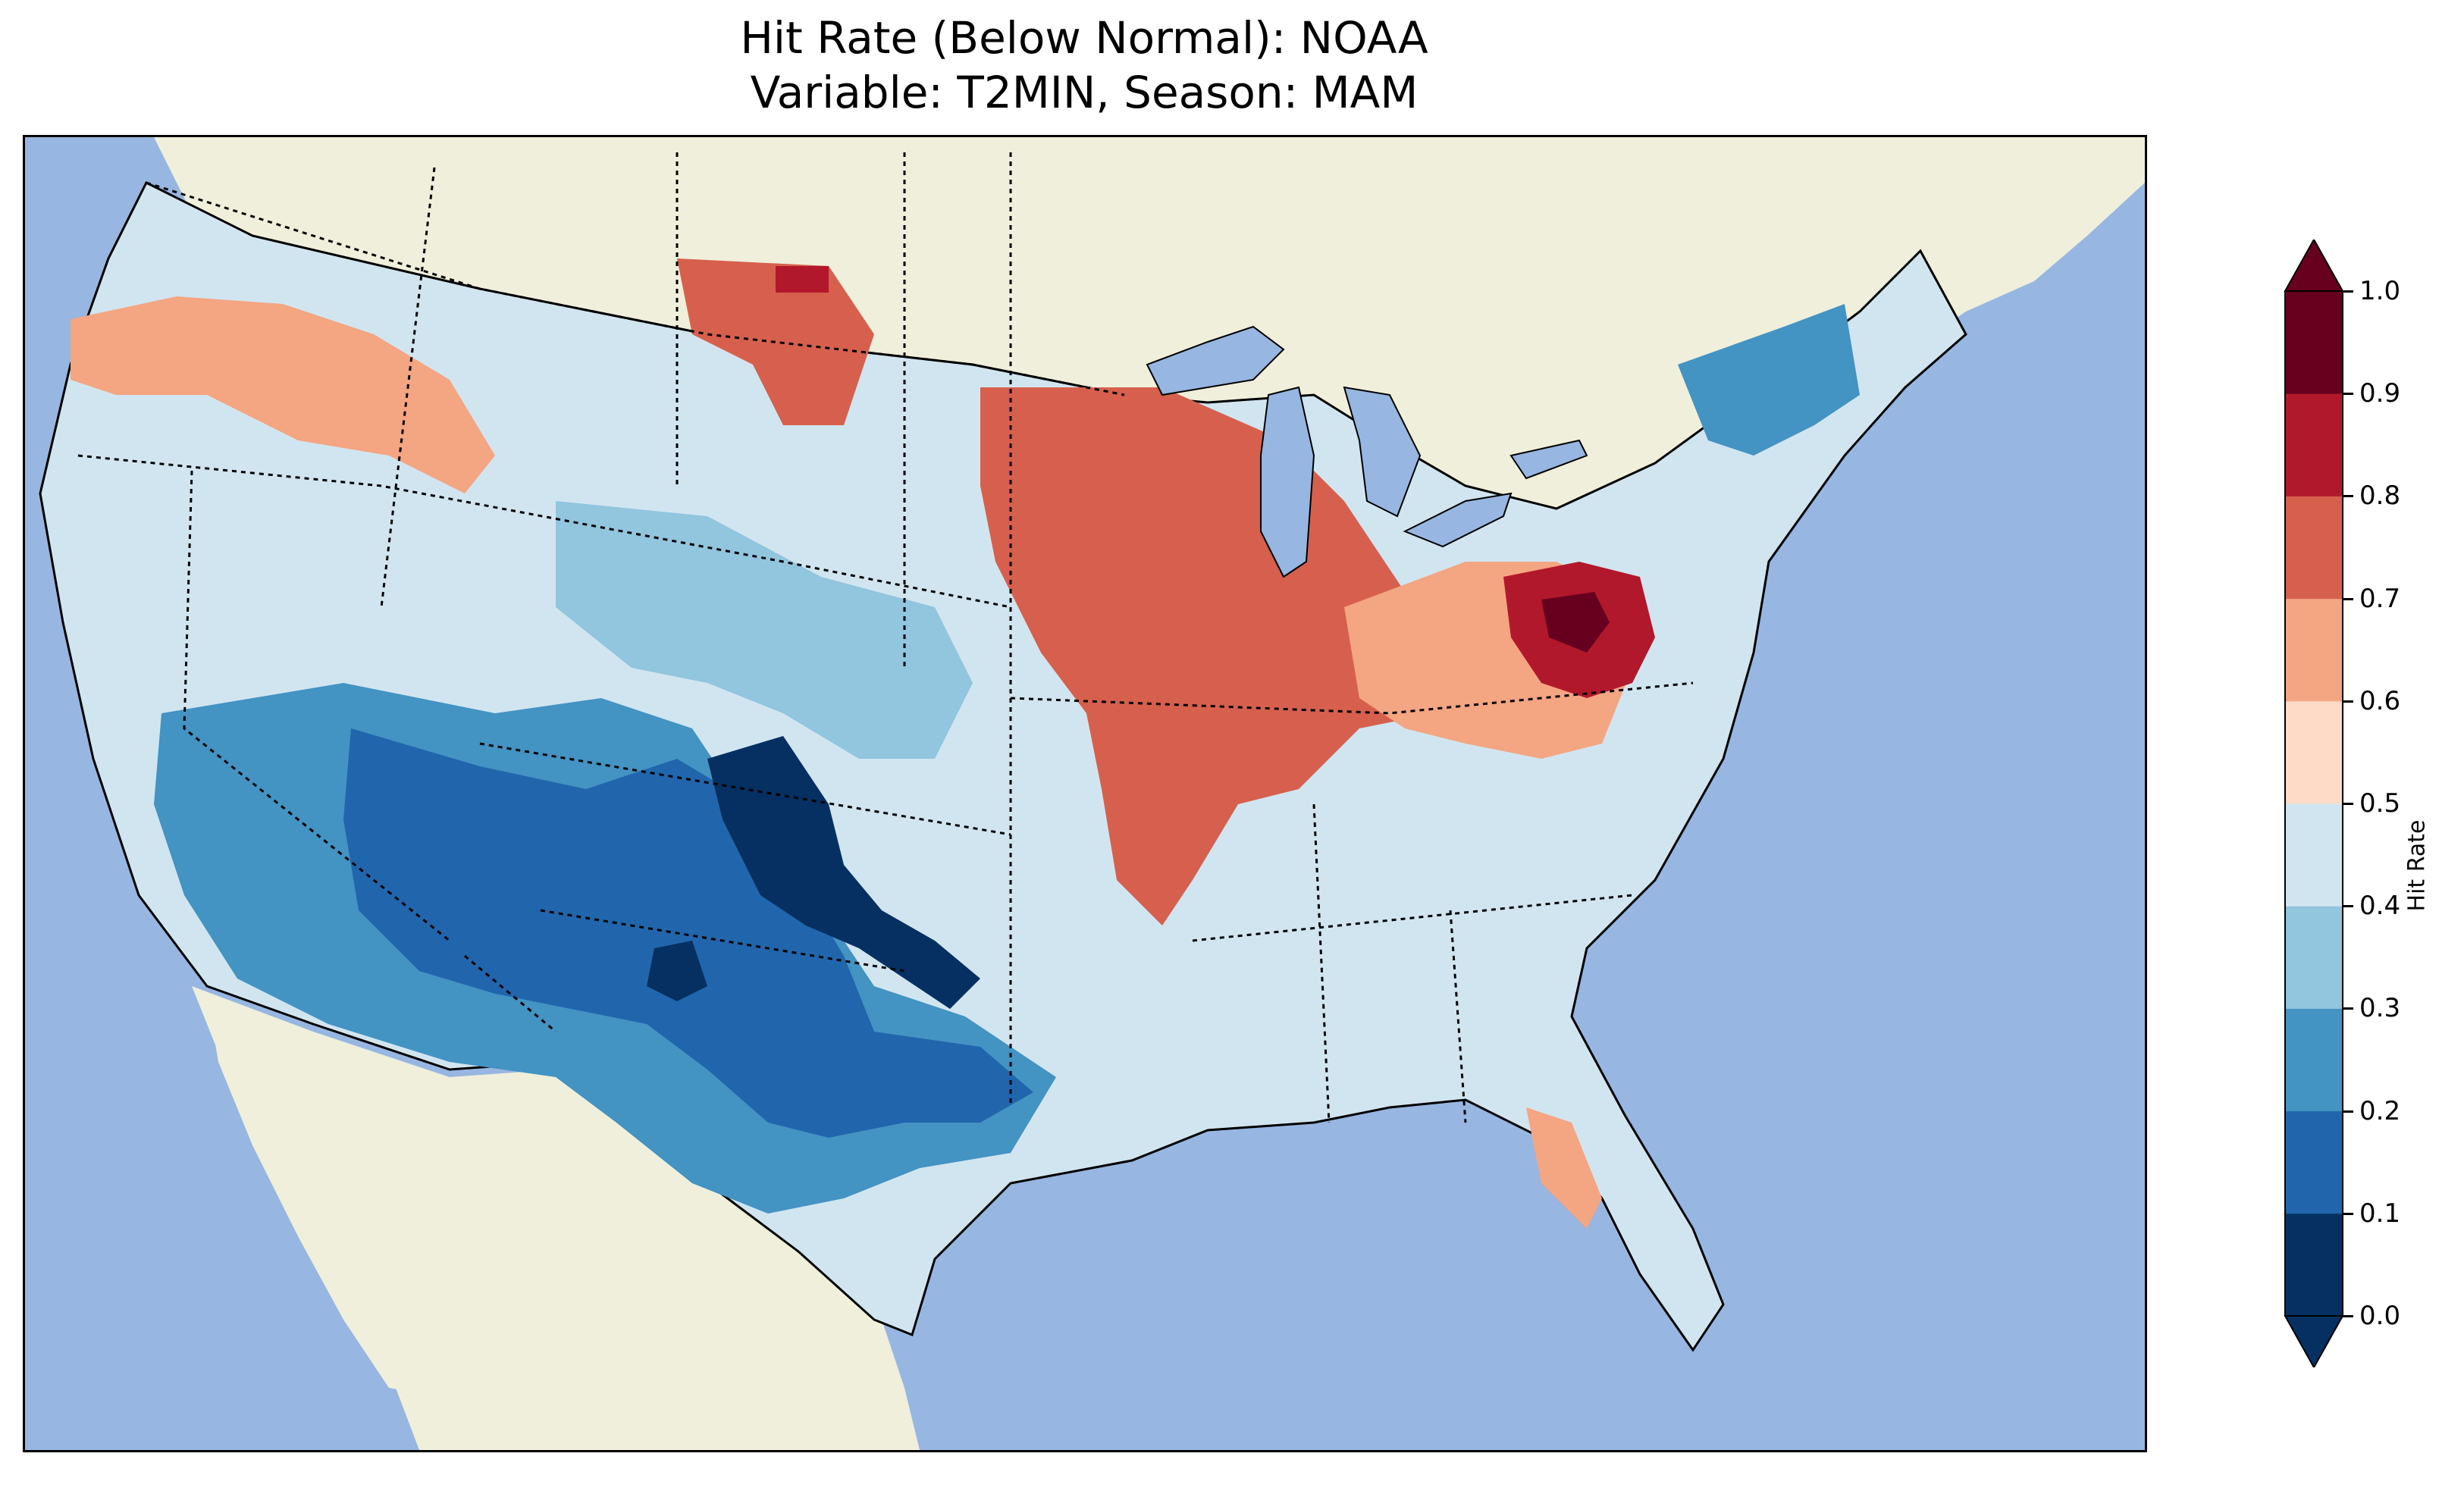  I want to click on colorbar-bin-0.9-1.0, so click(2314, 342).